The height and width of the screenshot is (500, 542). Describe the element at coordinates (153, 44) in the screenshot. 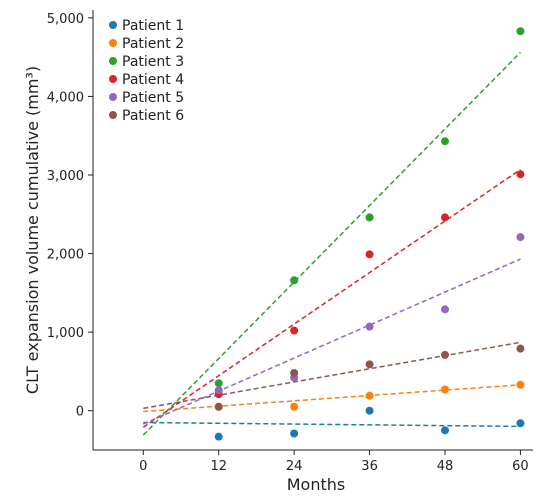

I see `legend-label-patient-2: Patient 2` at that location.